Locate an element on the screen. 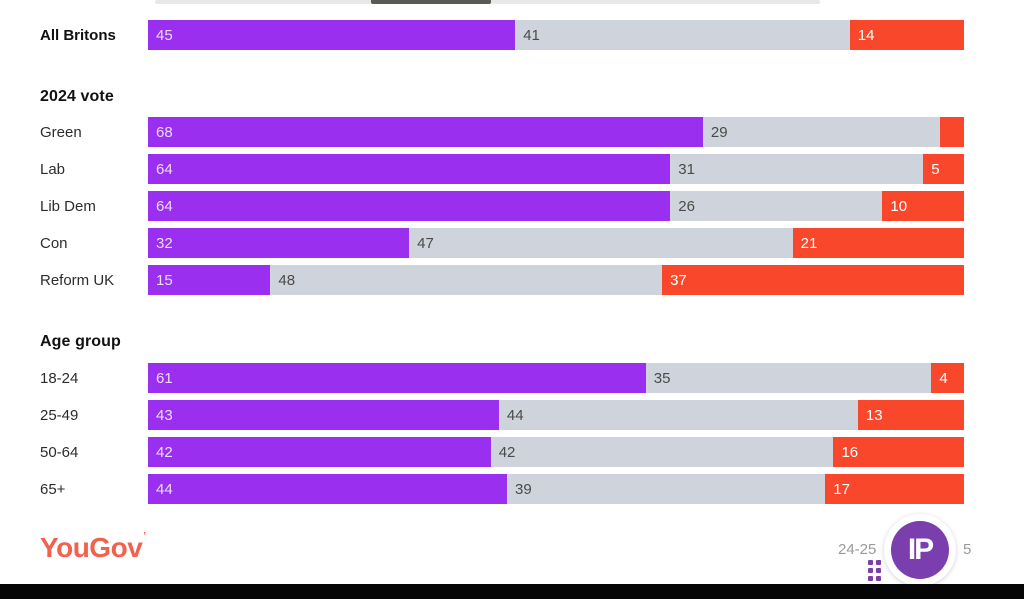 The image size is (1024, 599). chart-row-all-britons: All Britons 45 41 14 is located at coordinates (502, 35).